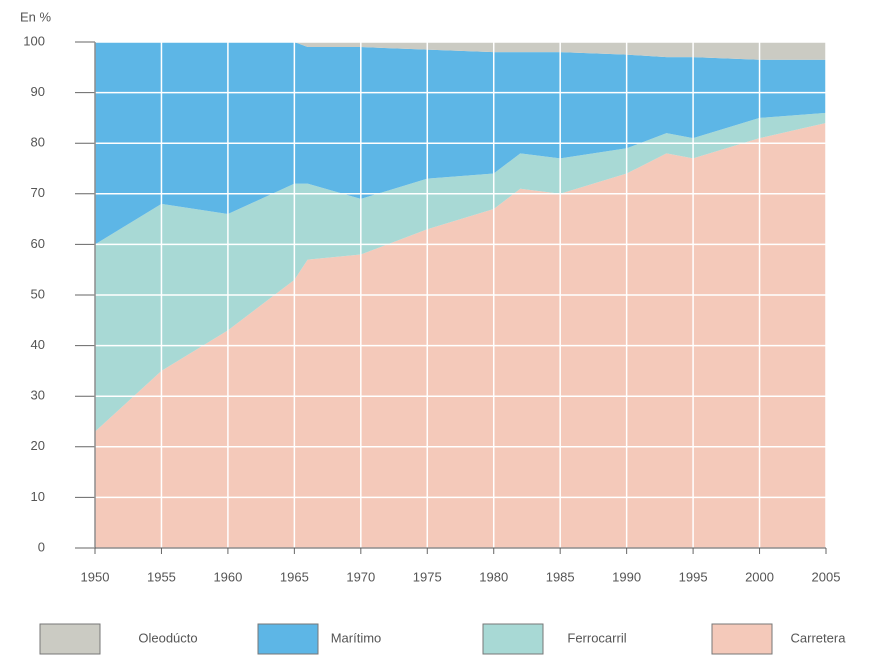 The image size is (894, 657). What do you see at coordinates (360, 576) in the screenshot?
I see `x-tick-label: 1970` at bounding box center [360, 576].